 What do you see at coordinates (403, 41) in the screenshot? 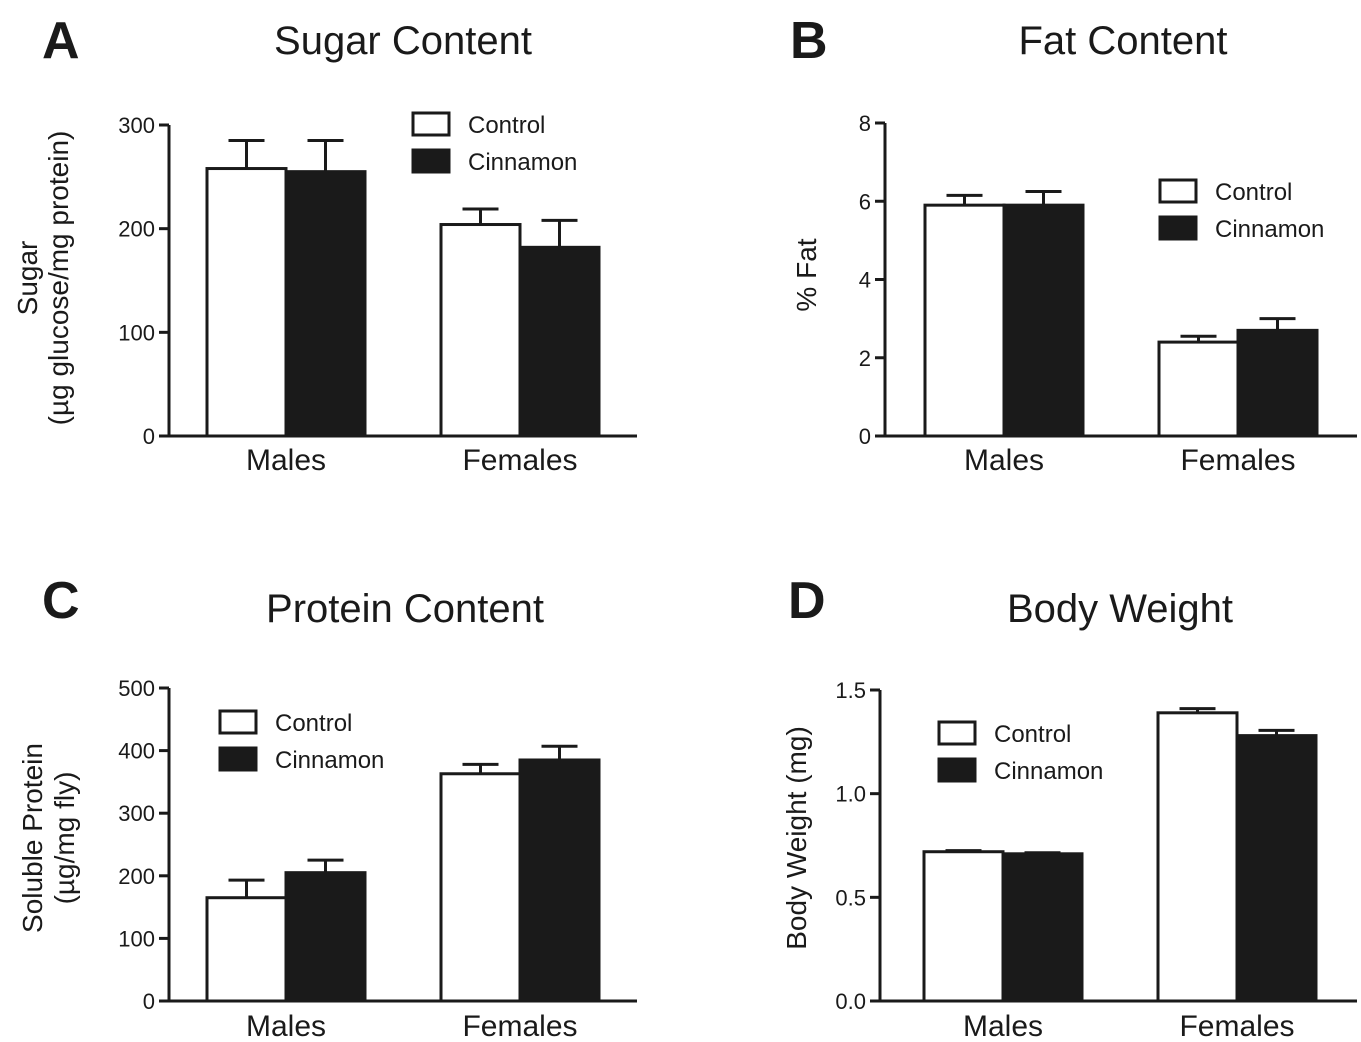
I see `chart-title: Sugar Content` at bounding box center [403, 41].